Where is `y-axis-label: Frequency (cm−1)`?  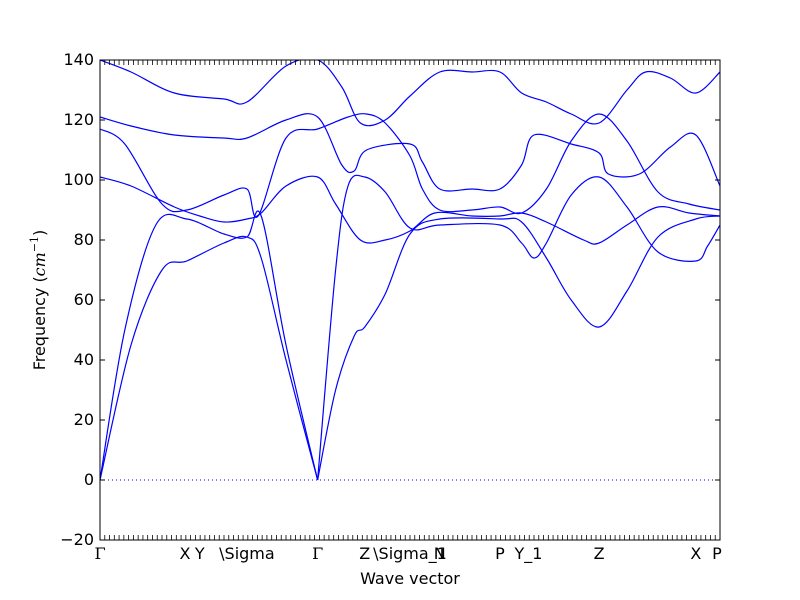
y-axis-label: Frequency (cm−1) is located at coordinates (38, 300).